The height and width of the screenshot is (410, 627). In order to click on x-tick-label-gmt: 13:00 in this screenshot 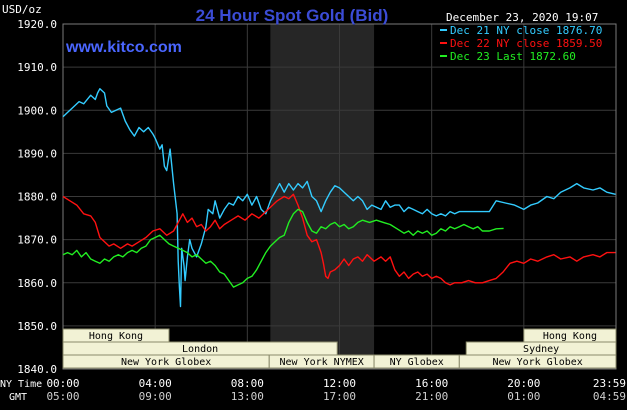, I will do `click(247, 396)`.